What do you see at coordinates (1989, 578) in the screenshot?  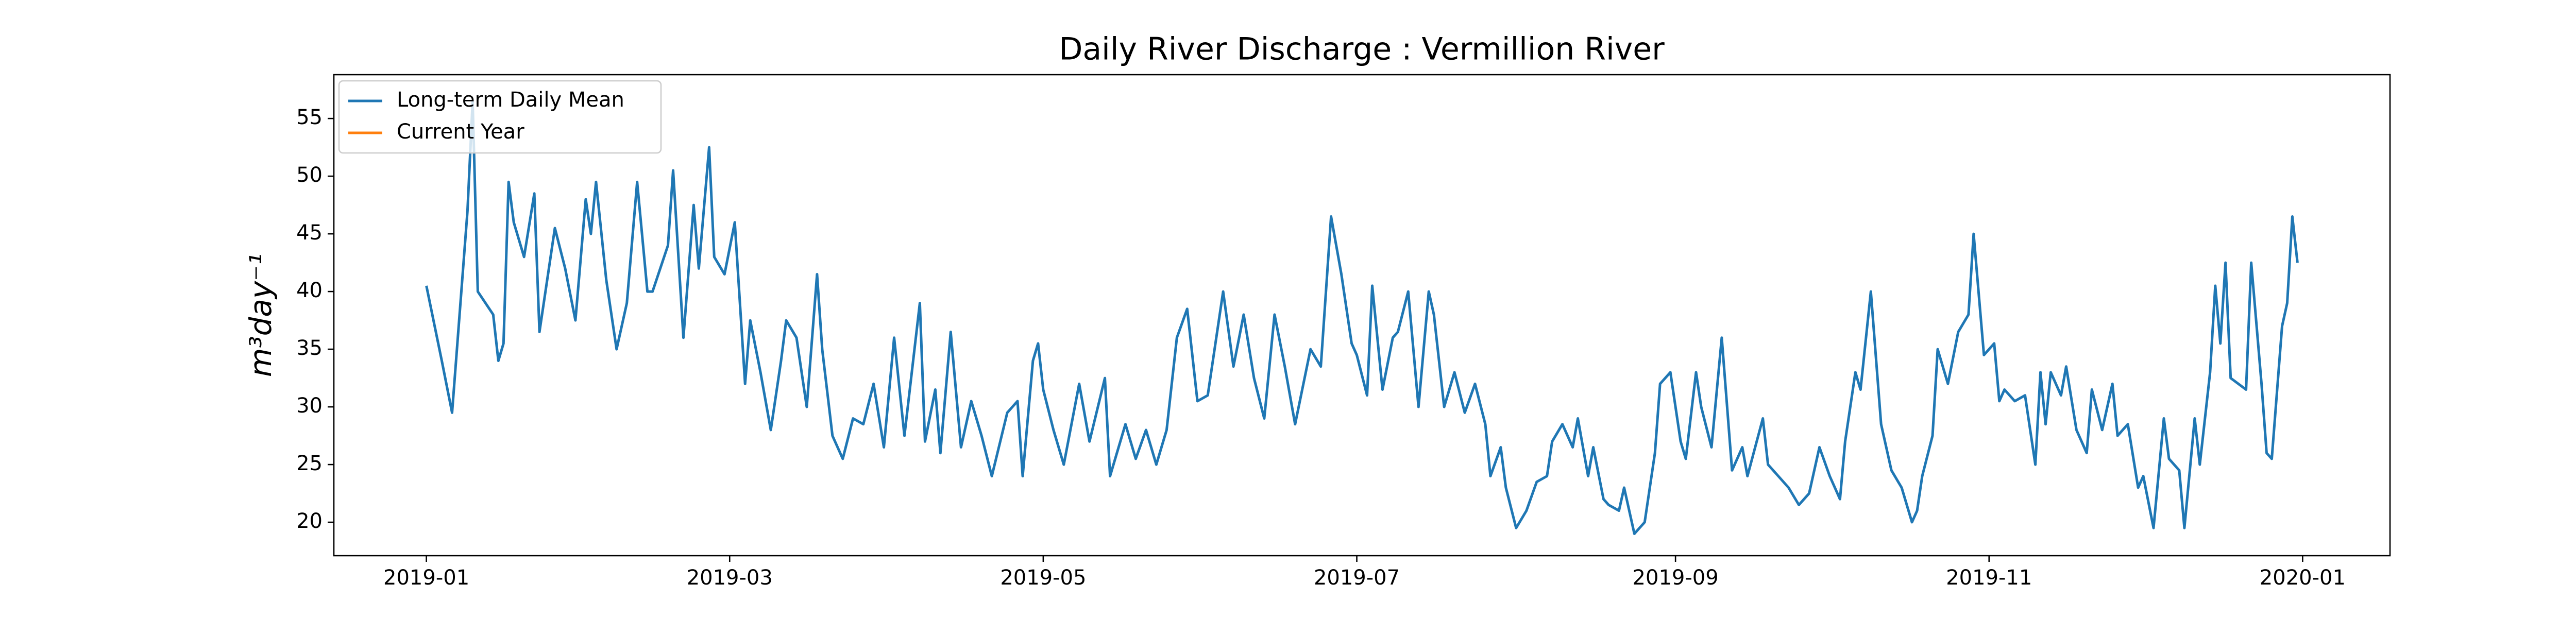 I see `x-tick-label: 2019-11` at bounding box center [1989, 578].